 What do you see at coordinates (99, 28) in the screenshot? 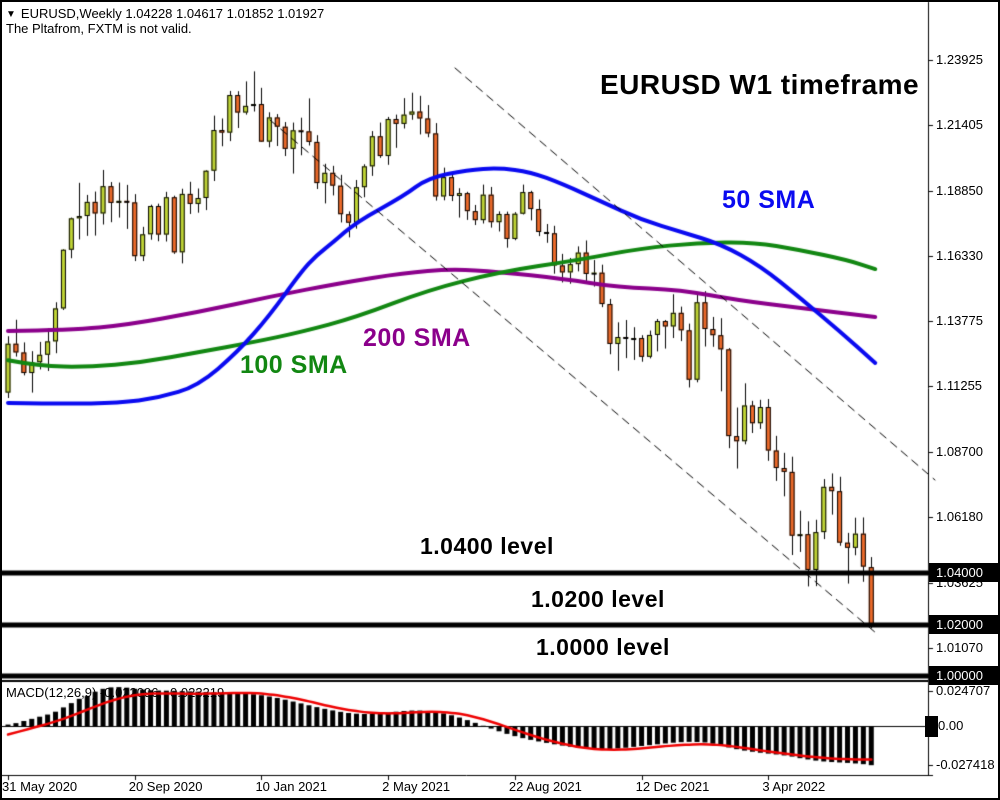
I see `platform-warning-text: The Pltafrom, FXTM is not valid.` at bounding box center [99, 28].